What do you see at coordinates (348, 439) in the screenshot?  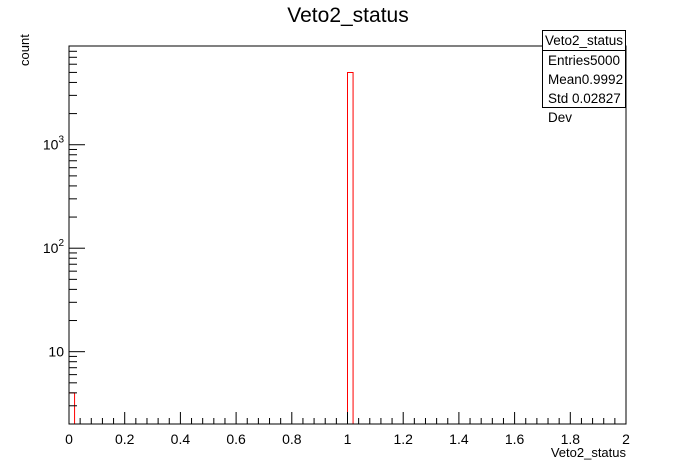 I see `x-tick-label: 1` at bounding box center [348, 439].